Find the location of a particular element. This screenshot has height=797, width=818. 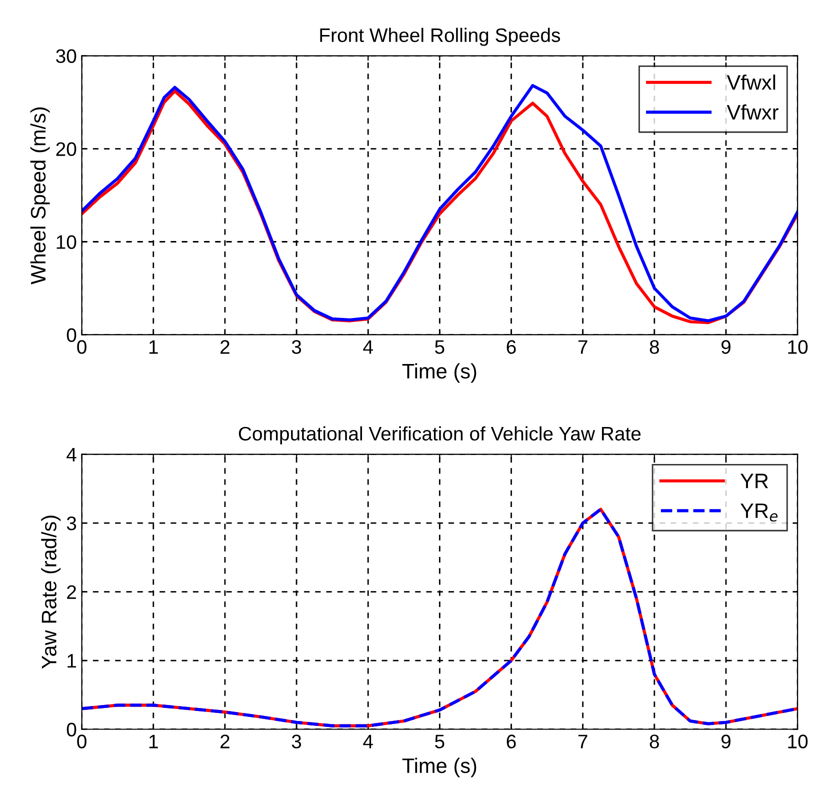

legend-label: YR is located at coordinates (754, 481).